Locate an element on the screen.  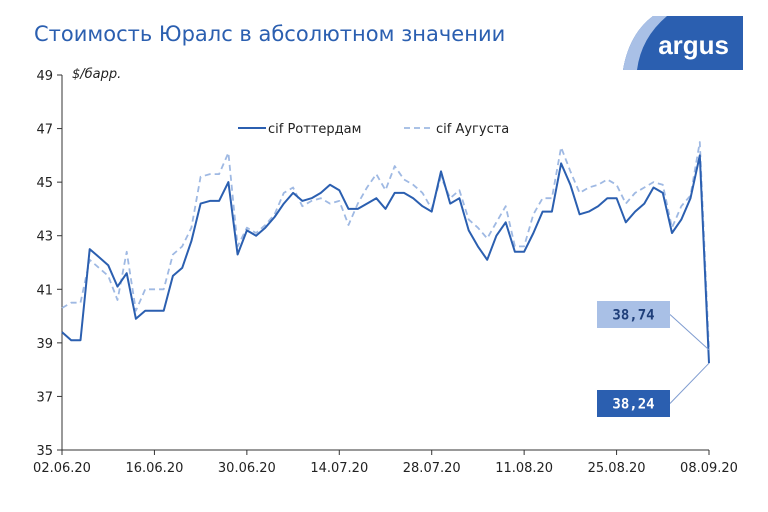
legend: cif Роттердам cif Аугуста is located at coordinates (373, 129).